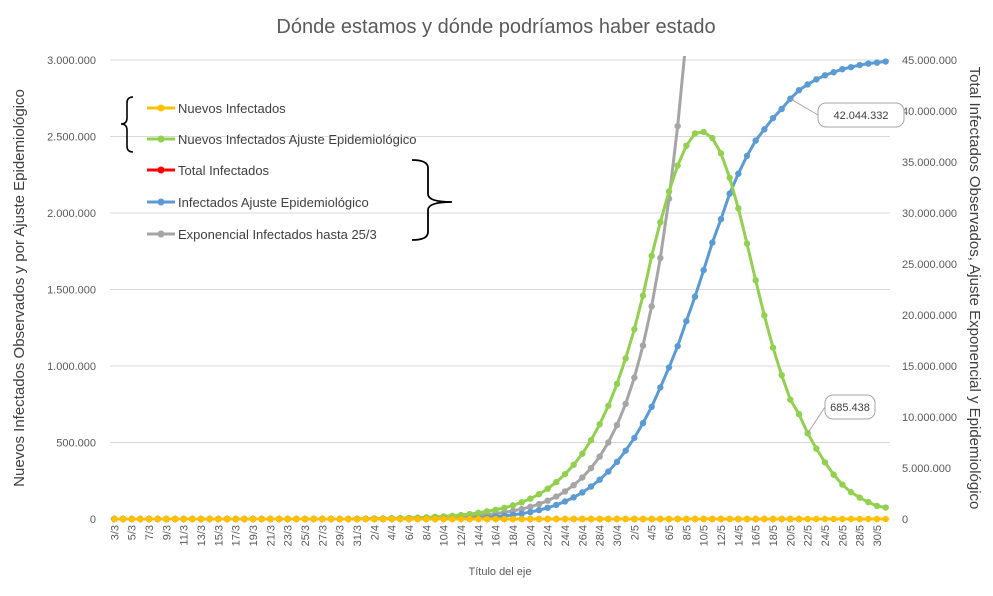 The image size is (993, 596). What do you see at coordinates (929, 265) in the screenshot?
I see `right-tick-label: 25.000.000` at bounding box center [929, 265].